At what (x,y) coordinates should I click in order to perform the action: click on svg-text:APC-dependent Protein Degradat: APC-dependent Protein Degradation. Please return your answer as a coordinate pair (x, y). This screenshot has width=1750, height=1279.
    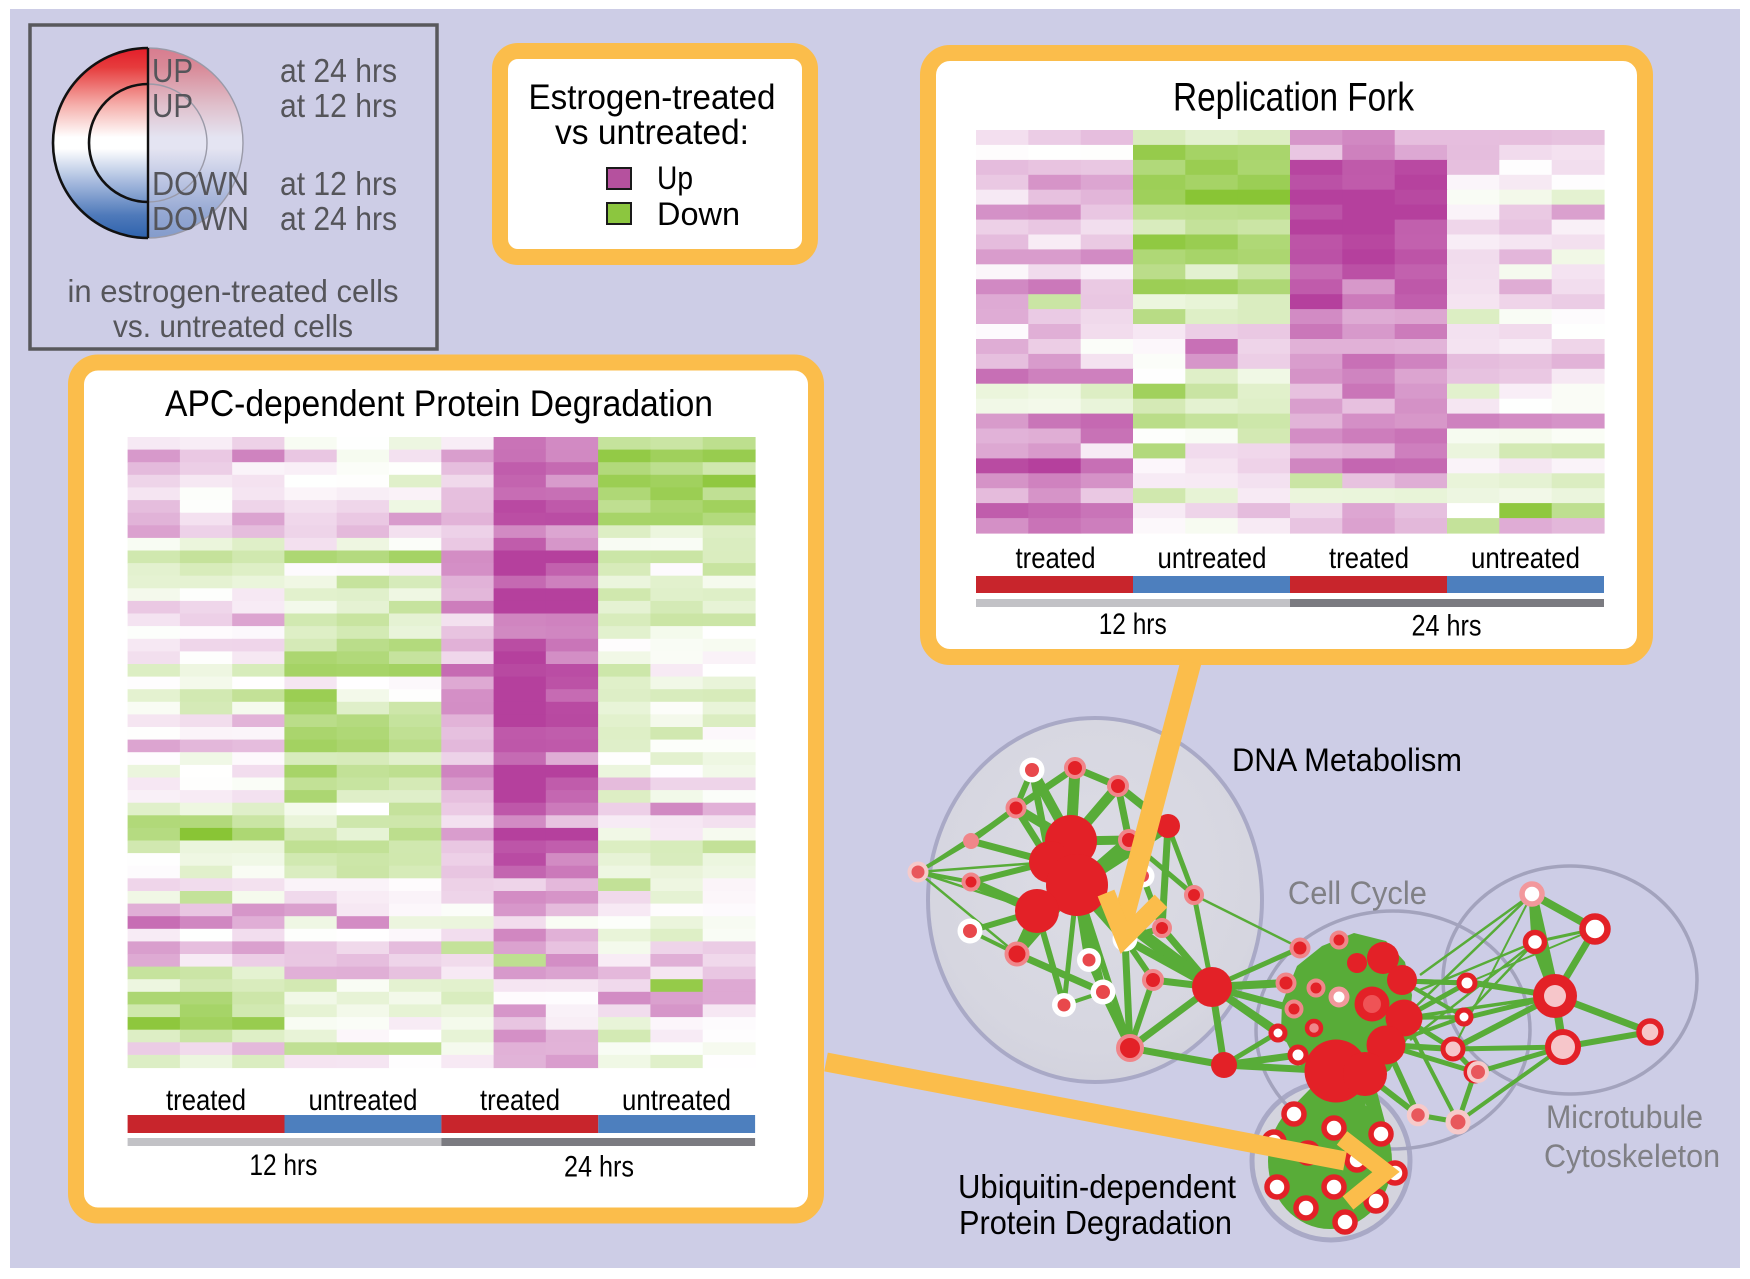
    Looking at the image, I should click on (439, 403).